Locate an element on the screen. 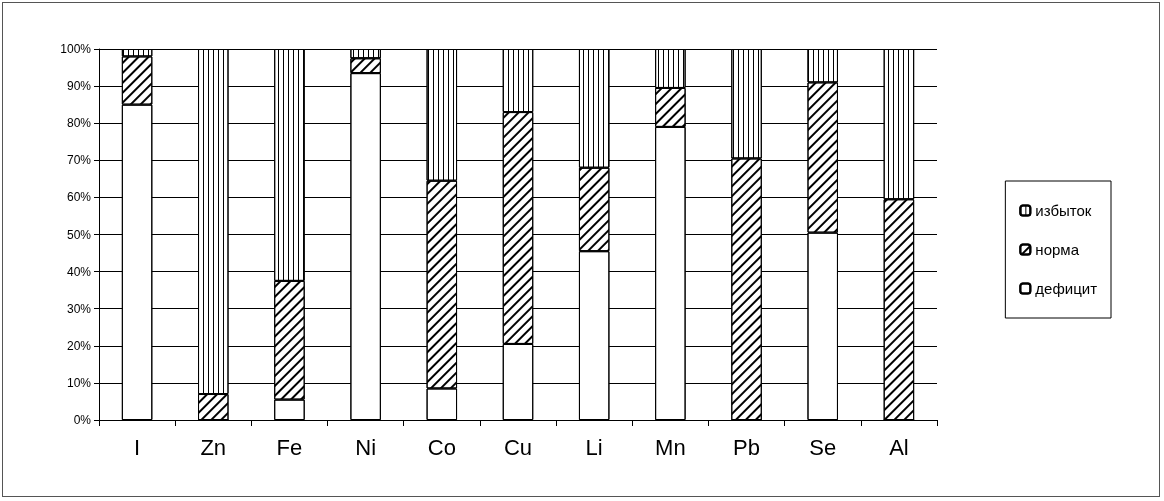 Image resolution: width=1164 pixels, height=501 pixels. y-tick-label: 60% is located at coordinates (79, 197).